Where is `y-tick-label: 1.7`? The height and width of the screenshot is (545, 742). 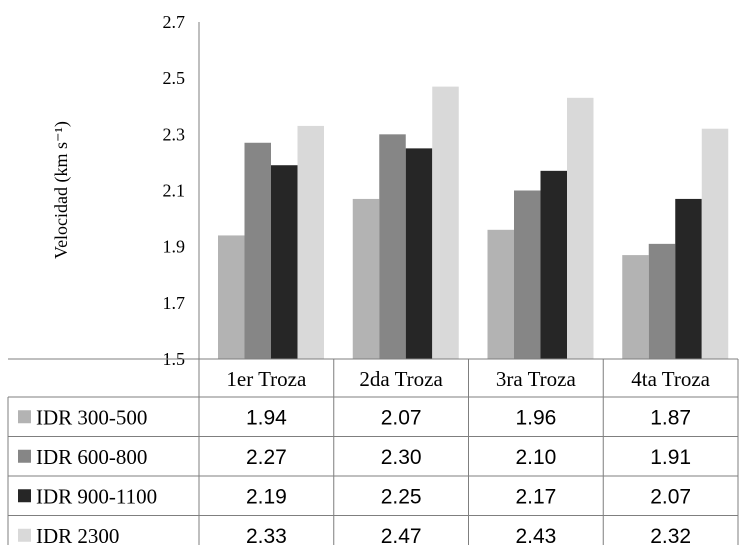 y-tick-label: 1.7 is located at coordinates (174, 303).